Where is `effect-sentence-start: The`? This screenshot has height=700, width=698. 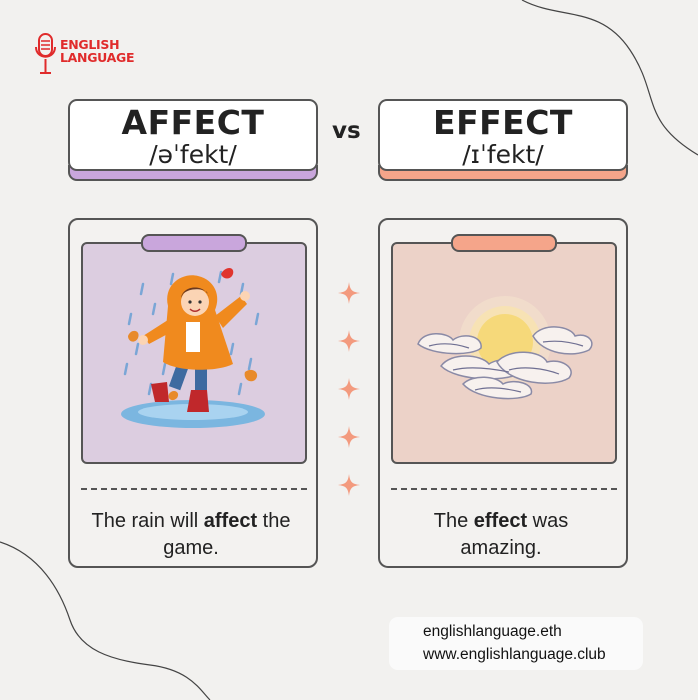
effect-sentence-start: The is located at coordinates (453, 521).